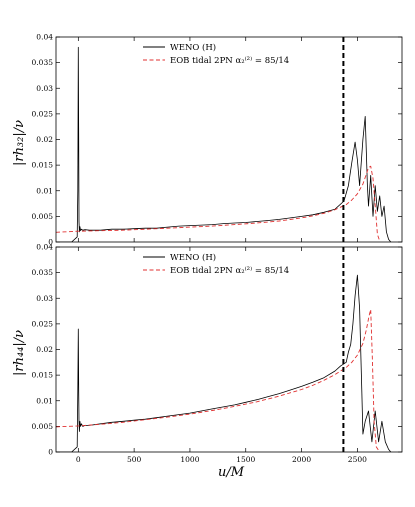 The image size is (415, 507). I want to click on ylabel-top: |rh₃₂|/ν, so click(19, 143).